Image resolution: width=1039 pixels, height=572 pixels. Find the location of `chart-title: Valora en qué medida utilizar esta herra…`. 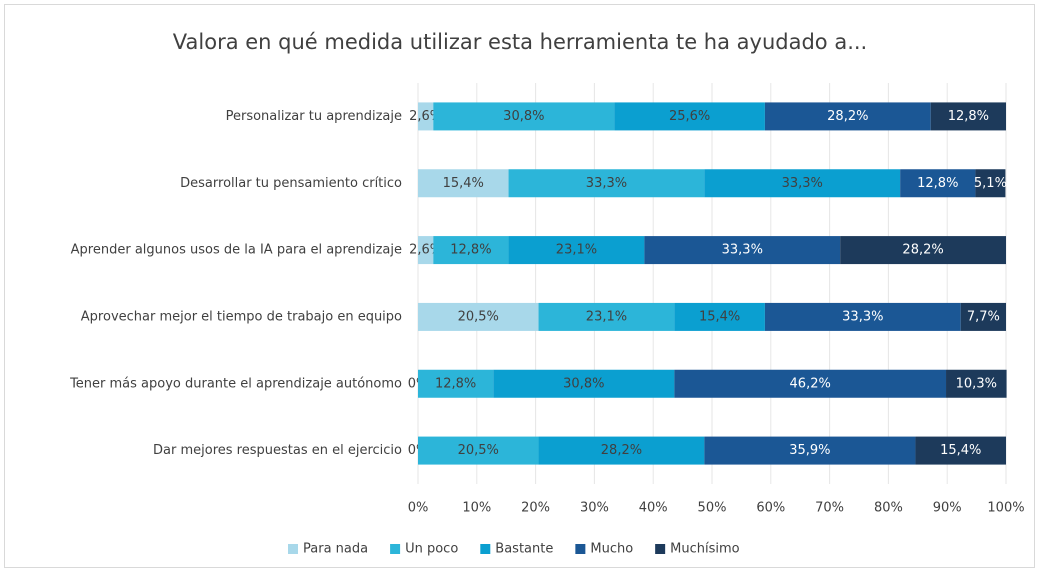

chart-title: Valora en qué medida utilizar esta herra… is located at coordinates (520, 42).